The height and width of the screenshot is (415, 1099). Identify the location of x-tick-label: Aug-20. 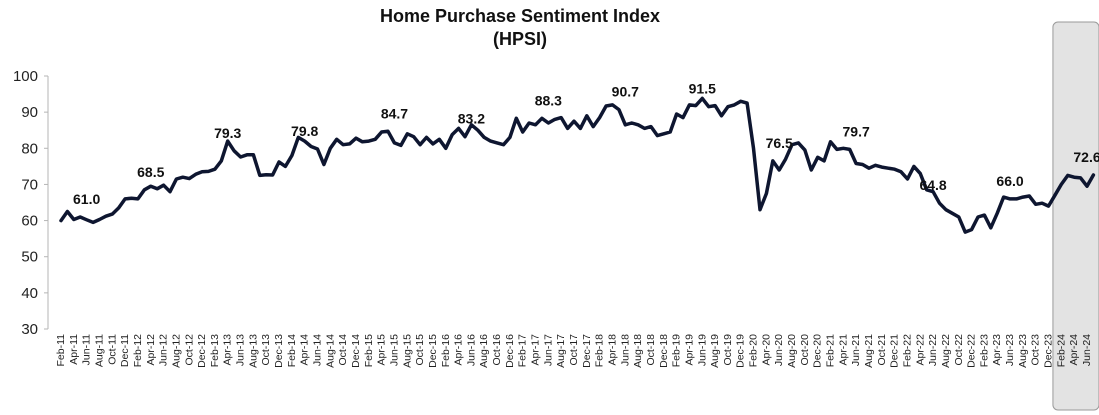
(792, 351).